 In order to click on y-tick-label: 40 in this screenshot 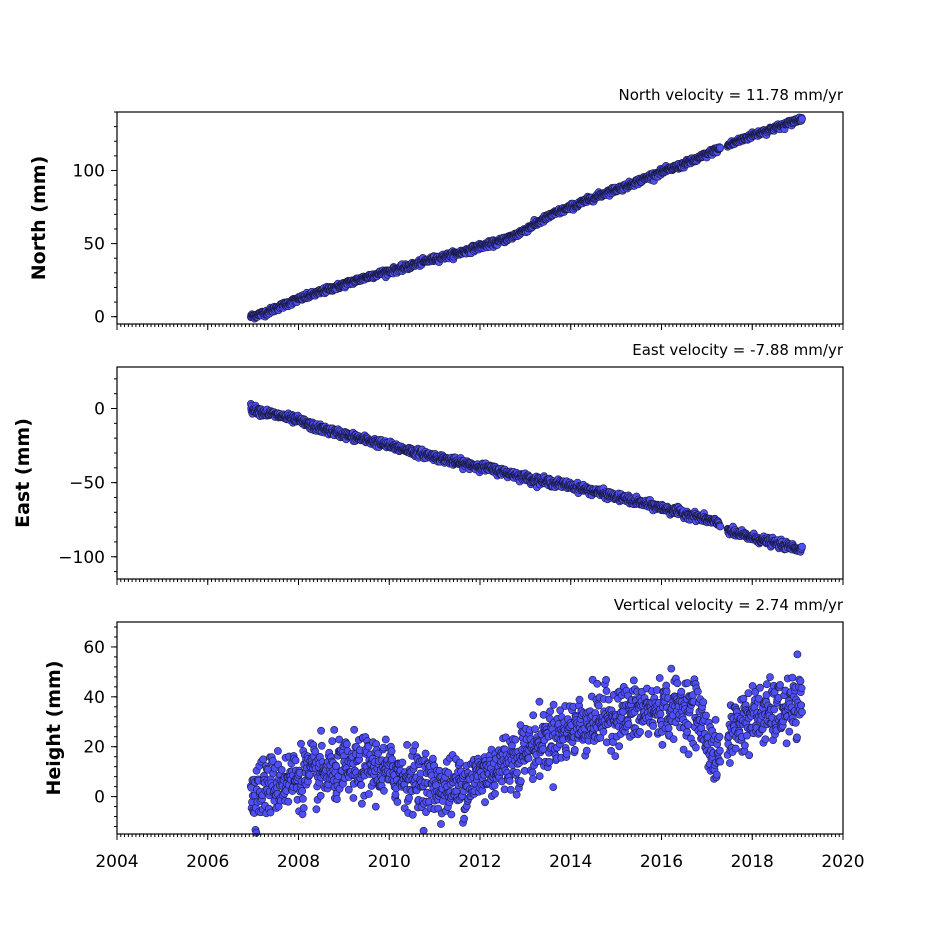, I will do `click(94, 698)`.